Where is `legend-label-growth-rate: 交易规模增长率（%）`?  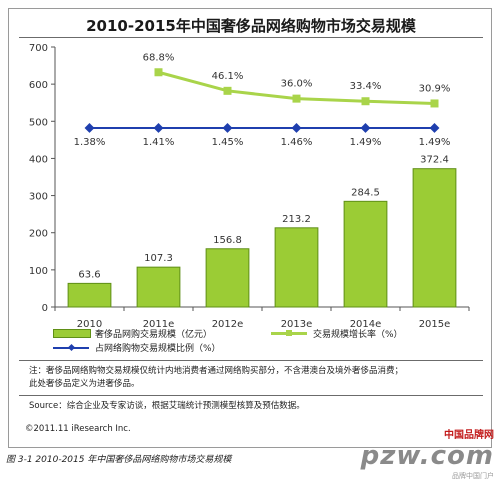 legend-label-growth-rate: 交易规模增长率（%） is located at coordinates (358, 335).